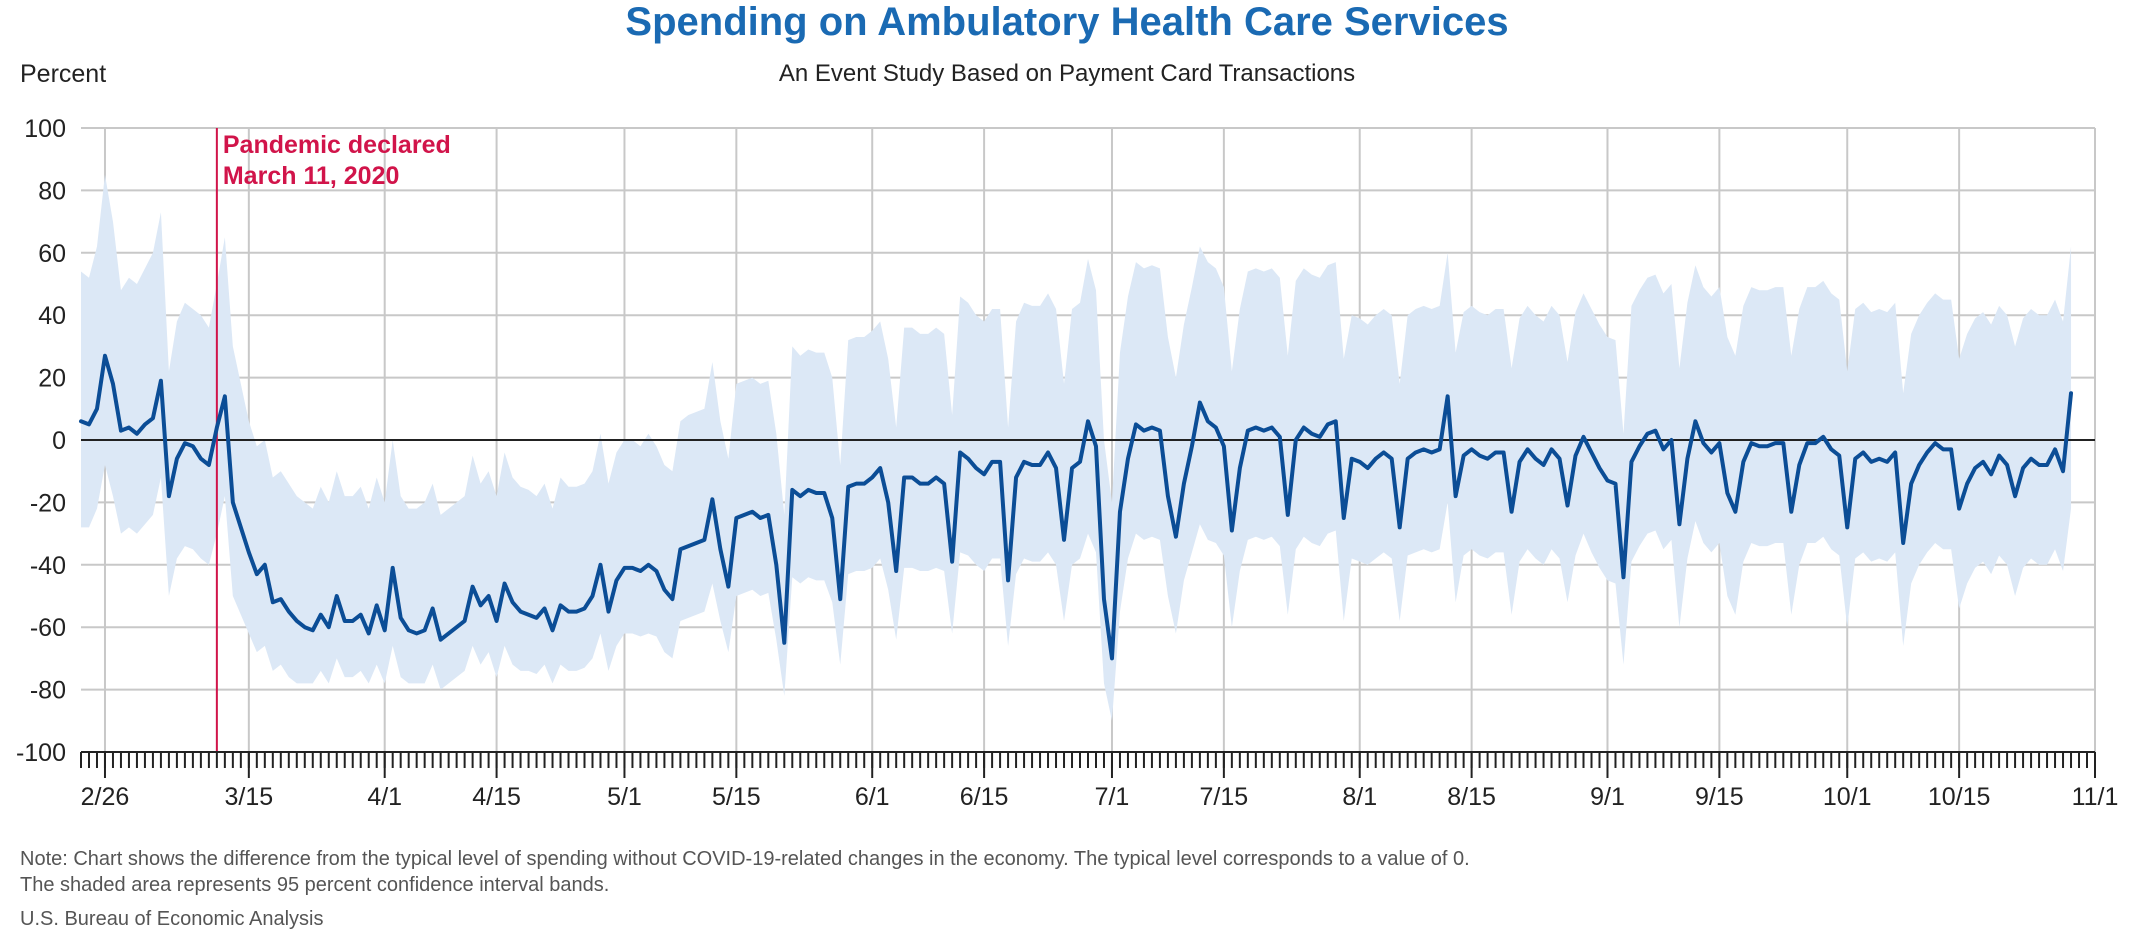 The height and width of the screenshot is (939, 2134). I want to click on x-tick-label: 10/15, so click(1959, 797).